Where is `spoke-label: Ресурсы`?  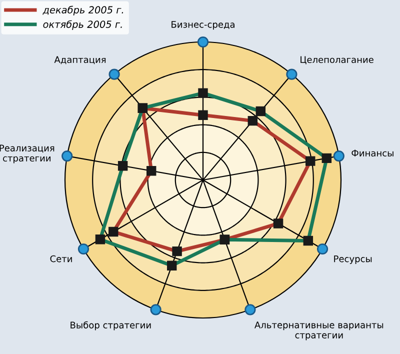
spoke-label: Ресурсы is located at coordinates (353, 259).